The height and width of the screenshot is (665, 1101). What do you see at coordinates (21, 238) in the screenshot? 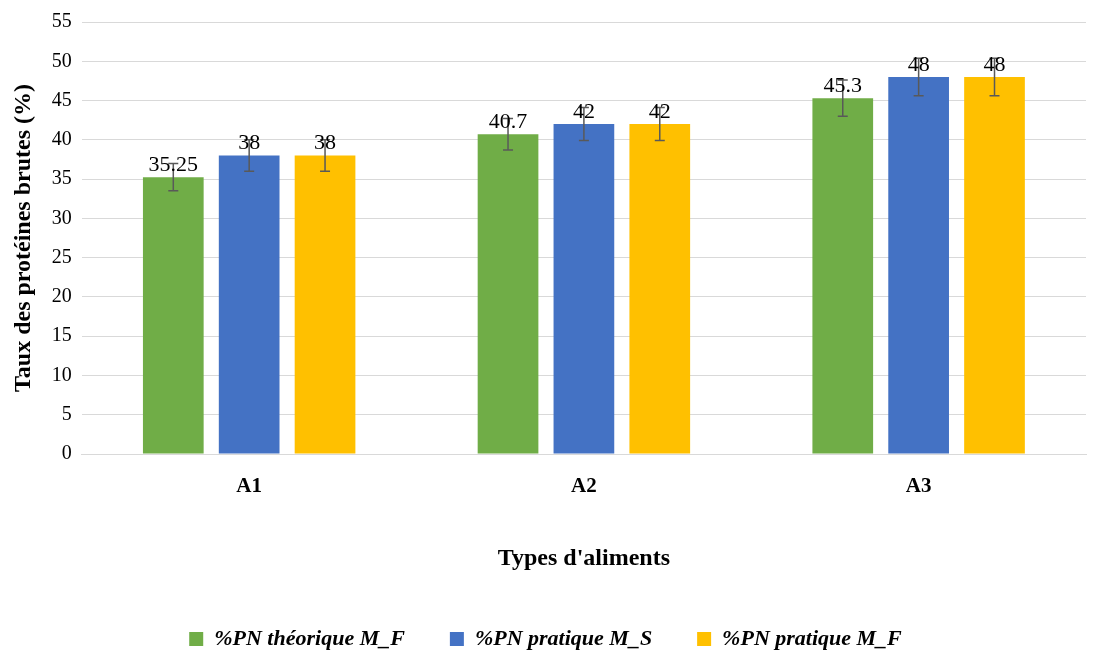
I see `y-axis-title: Taux des protéines brutes (%)` at bounding box center [21, 238].